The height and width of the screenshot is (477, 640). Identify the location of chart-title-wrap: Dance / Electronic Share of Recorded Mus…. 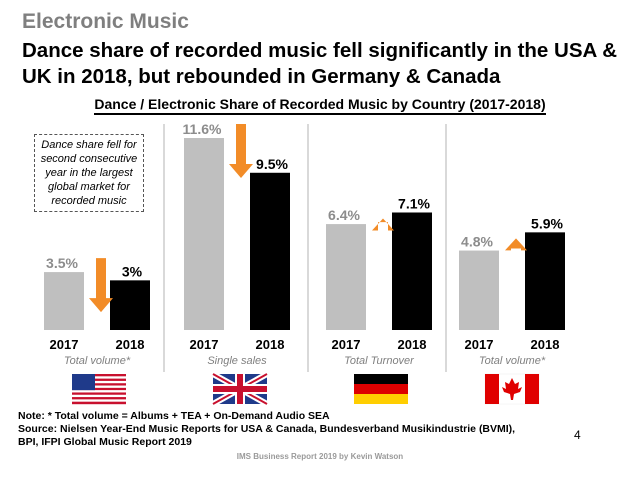
(320, 105).